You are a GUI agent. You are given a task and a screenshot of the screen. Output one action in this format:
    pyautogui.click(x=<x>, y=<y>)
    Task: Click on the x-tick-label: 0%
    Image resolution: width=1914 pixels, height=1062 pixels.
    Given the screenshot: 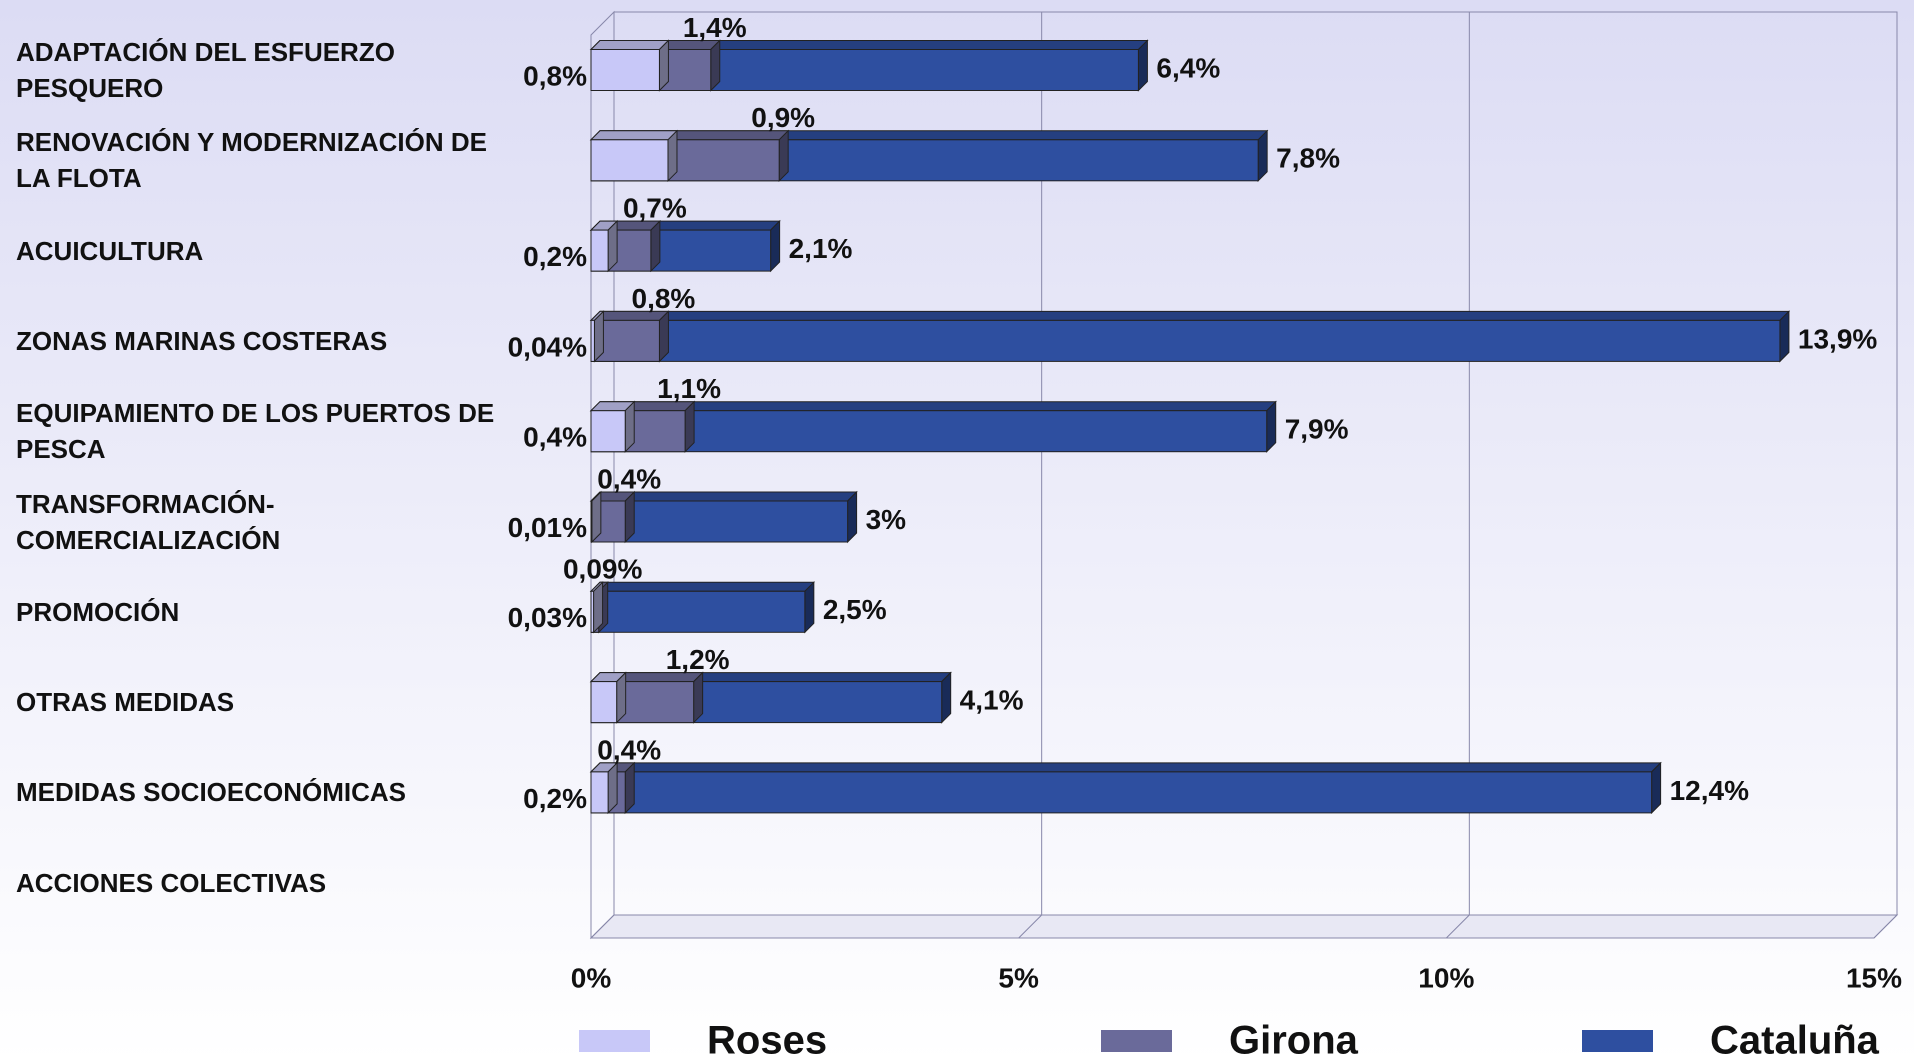 What is the action you would take?
    pyautogui.click(x=591, y=977)
    